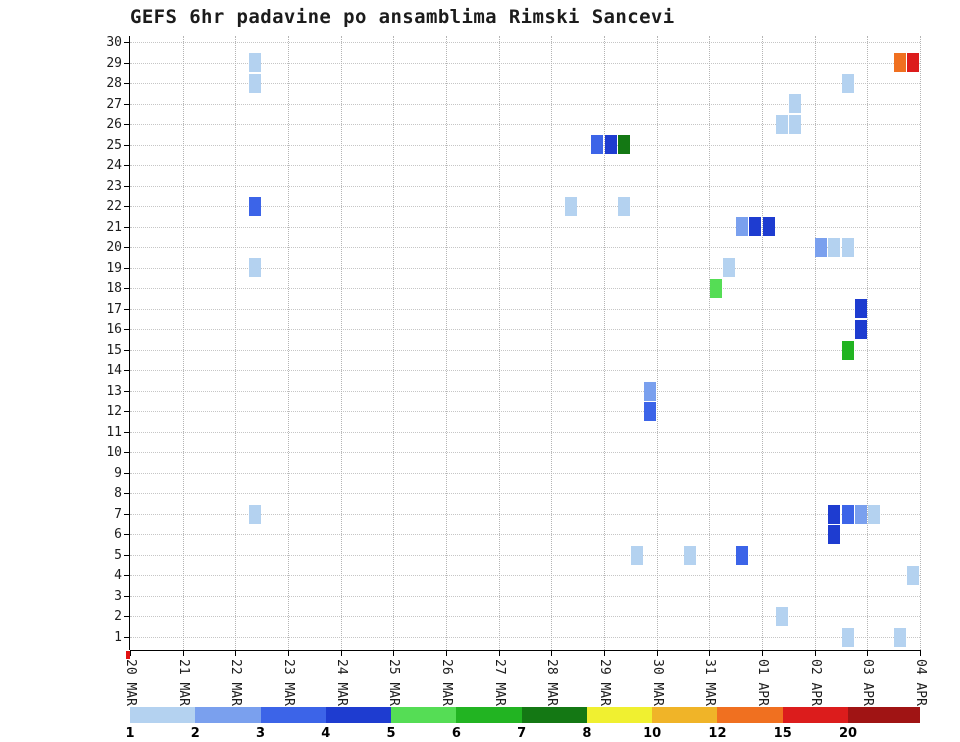 This screenshot has width=960, height=742. I want to click on y-axis-line, so click(129, 343).